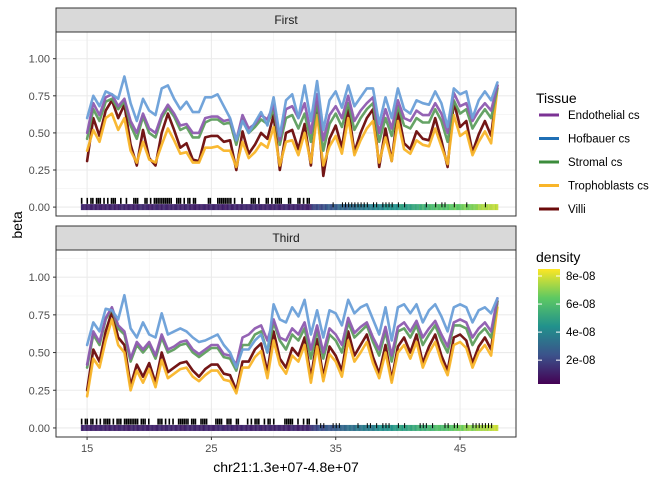 This screenshot has width=672, height=480. Describe the element at coordinates (39, 278) in the screenshot. I see `y-tick-label: 1.00` at that location.